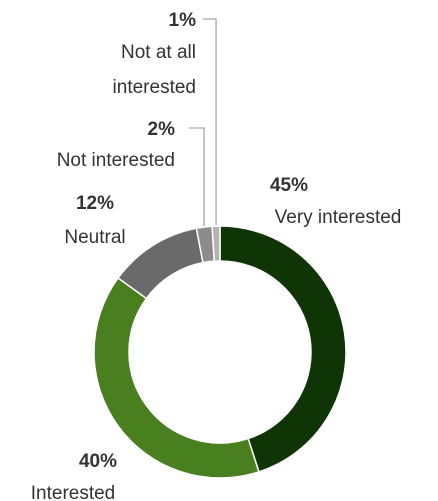 The image size is (438, 501). Describe the element at coordinates (210, 122) in the screenshot. I see `leader-line-not-at-all-interested` at that location.